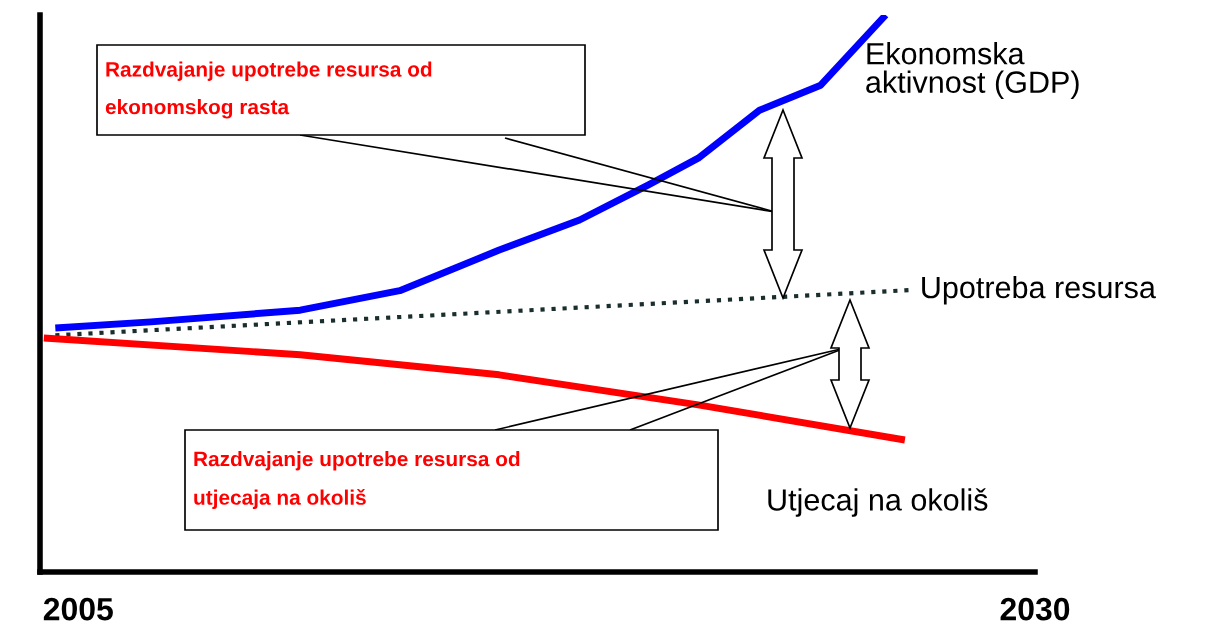 Image resolution: width=1224 pixels, height=635 pixels. Describe the element at coordinates (357, 480) in the screenshot. I see `annotation: Razdvajanje upotrebe resursa od utjecaja na okoliš` at that location.